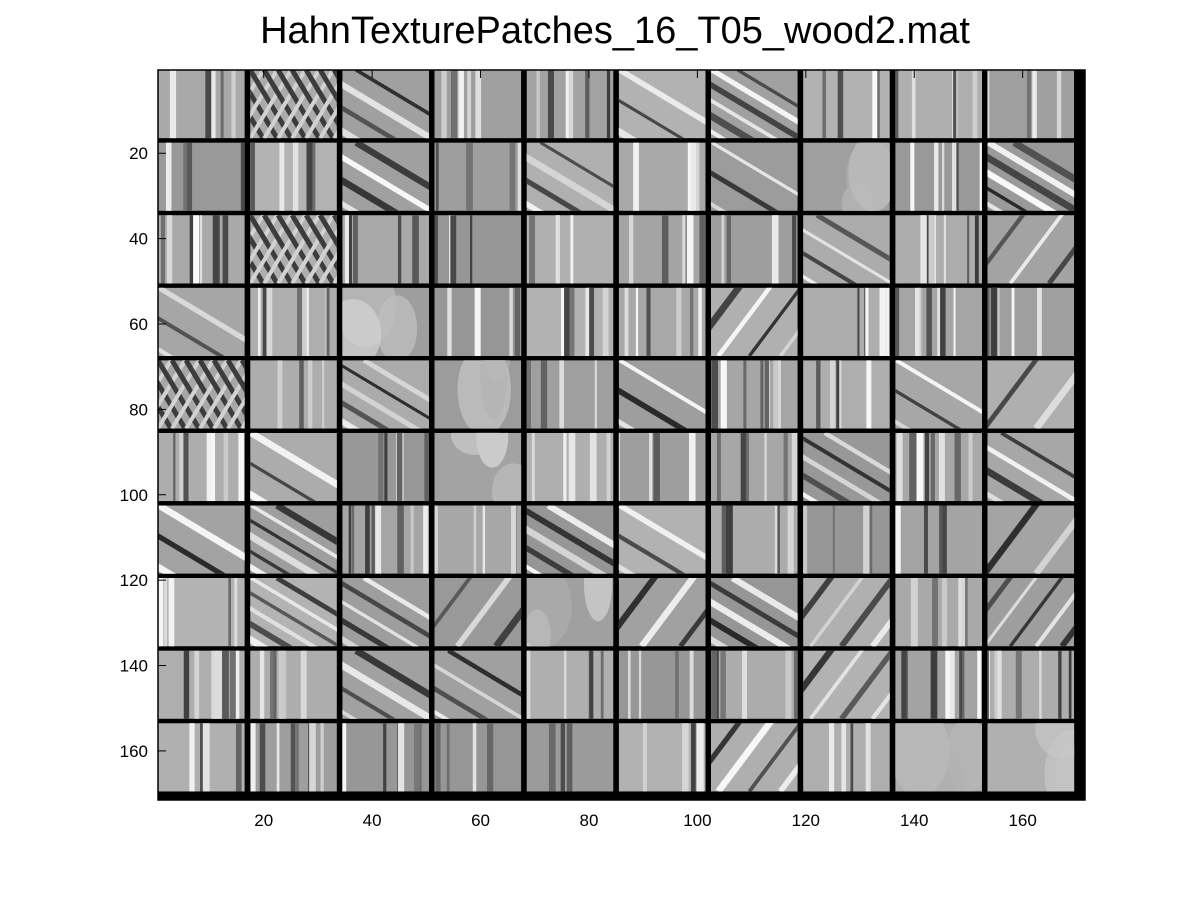 The image size is (1200, 900). Describe the element at coordinates (138, 153) in the screenshot. I see `y-tick-label: 20` at that location.